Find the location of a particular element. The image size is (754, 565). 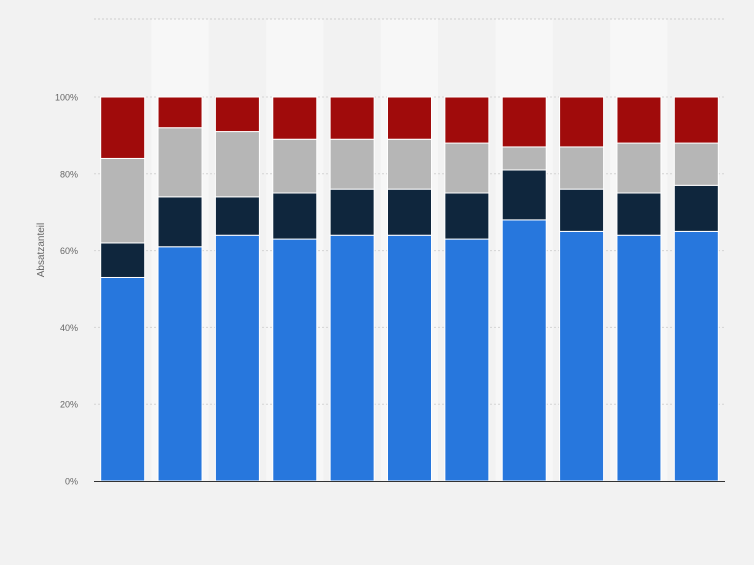

y-tick-labels: 0% 20% 40% 60% 80% 100% is located at coordinates (66, 290).